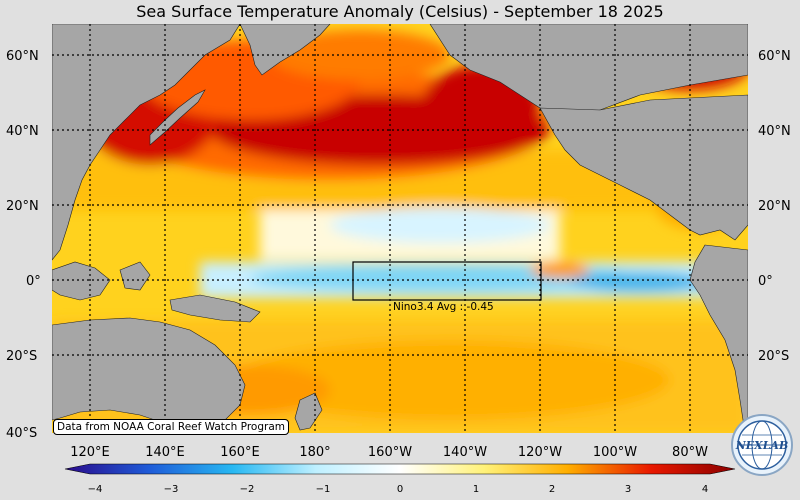 The image size is (800, 500). I want to click on colorbar-tick-label: 3, so click(628, 489).